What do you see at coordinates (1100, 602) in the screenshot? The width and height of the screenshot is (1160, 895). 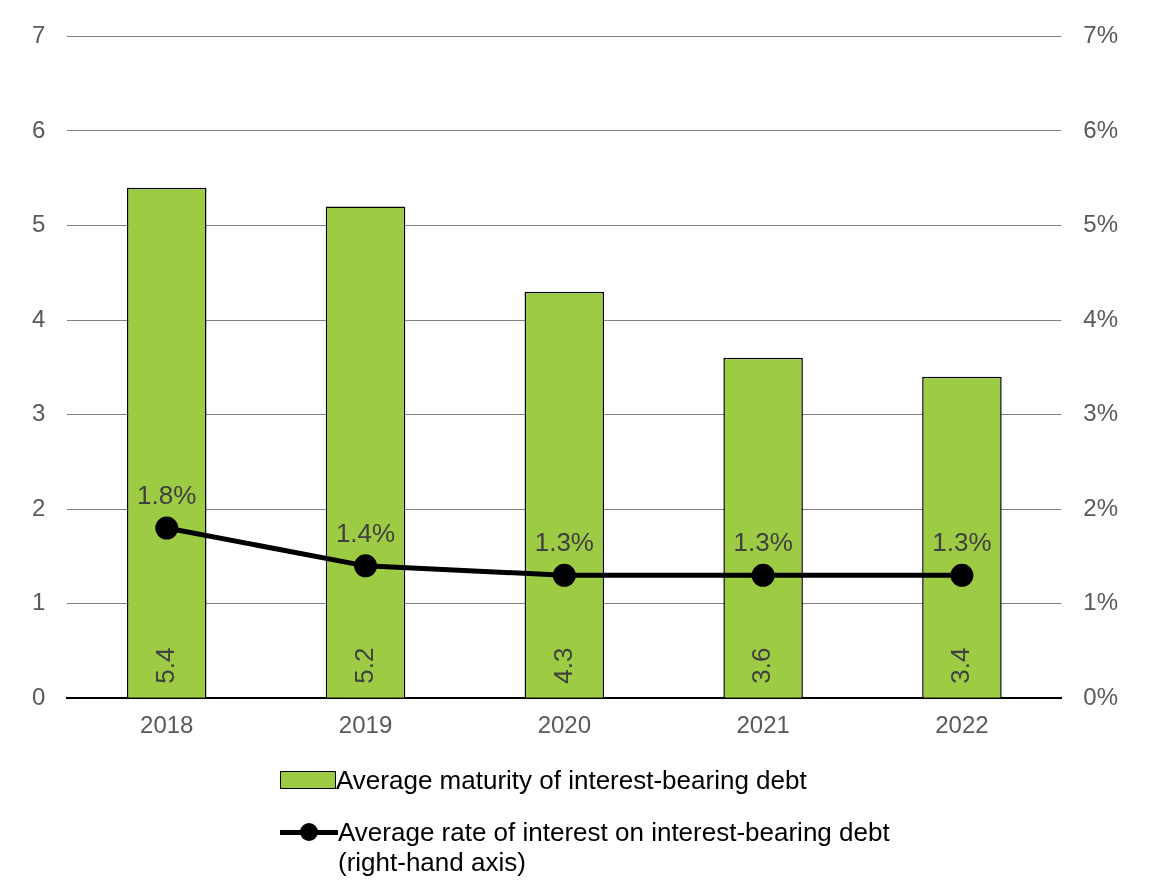 I see `y2-tick-label: 1%` at bounding box center [1100, 602].